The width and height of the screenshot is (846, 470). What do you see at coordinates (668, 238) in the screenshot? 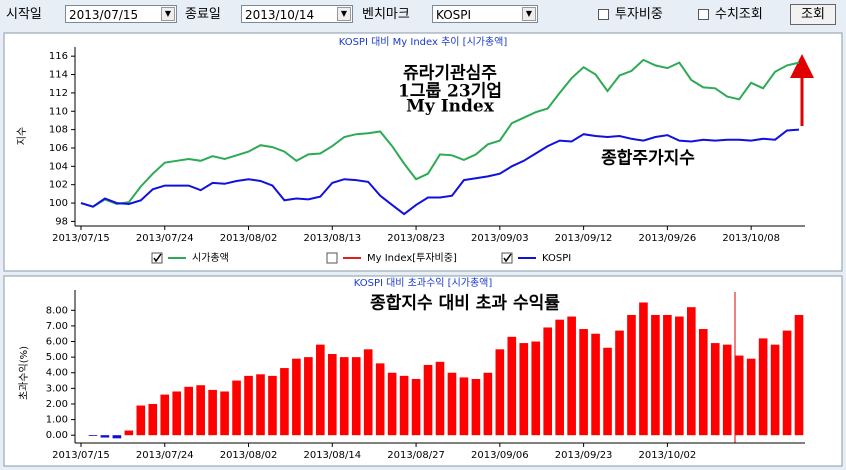
I see `x-tick-label: 2013/09/26` at bounding box center [668, 238].